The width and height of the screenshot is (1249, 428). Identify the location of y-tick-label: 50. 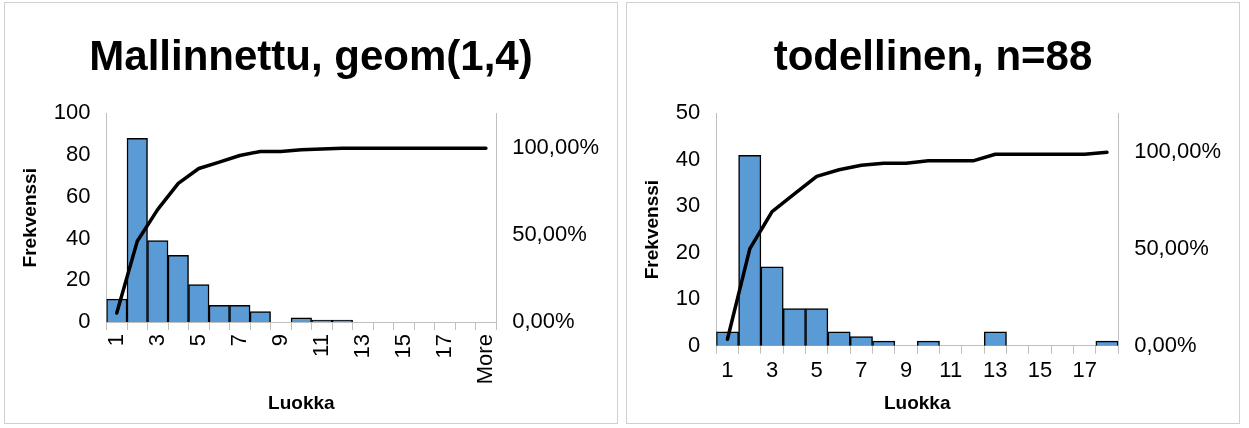
(688, 112).